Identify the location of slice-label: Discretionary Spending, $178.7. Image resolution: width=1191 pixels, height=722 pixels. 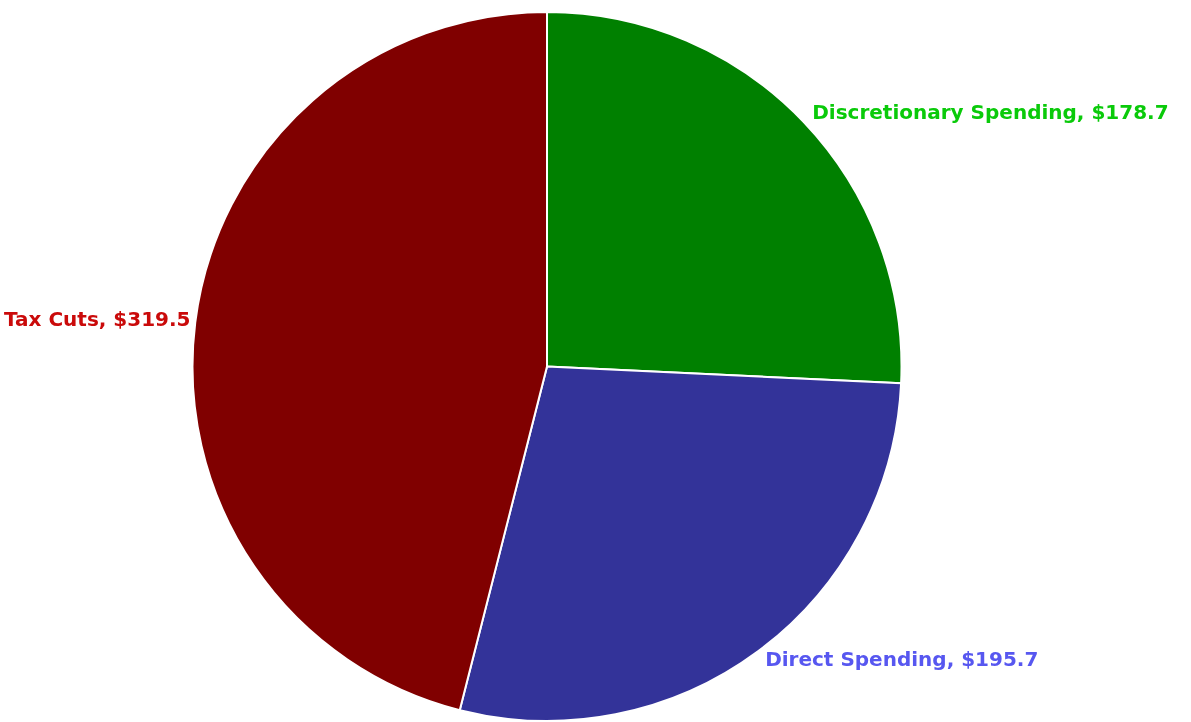
(990, 111).